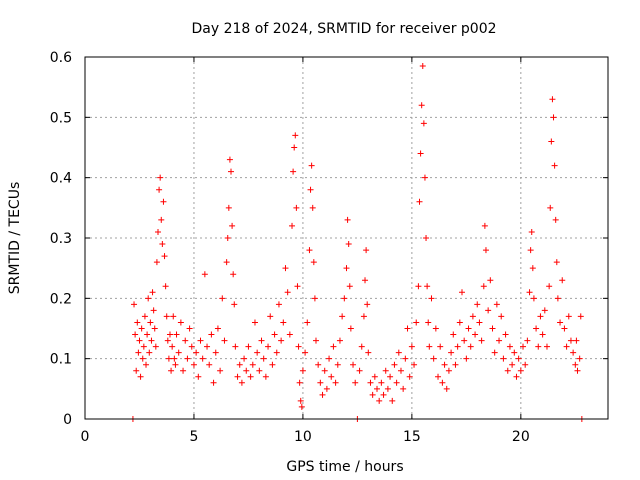  I want to click on y-tick-label: 0, so click(67, 420).